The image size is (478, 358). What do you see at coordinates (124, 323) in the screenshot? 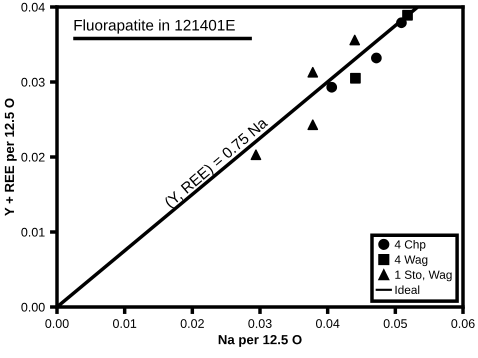
I see `x-tick-label: 0.01` at bounding box center [124, 323].